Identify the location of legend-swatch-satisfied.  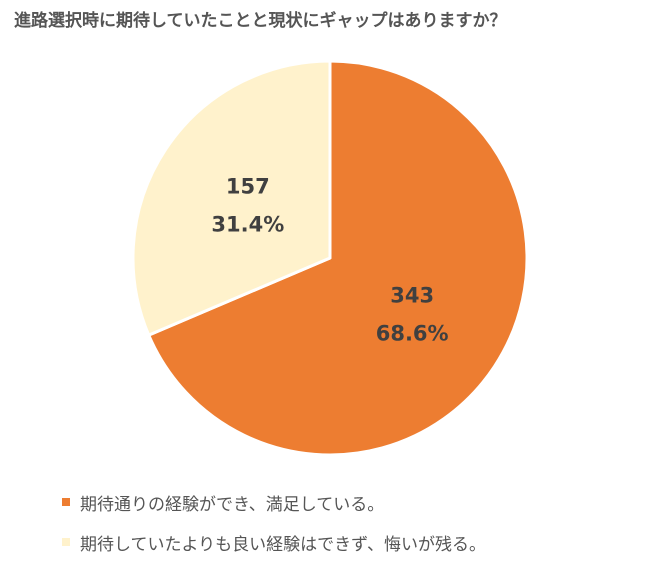
(66, 502).